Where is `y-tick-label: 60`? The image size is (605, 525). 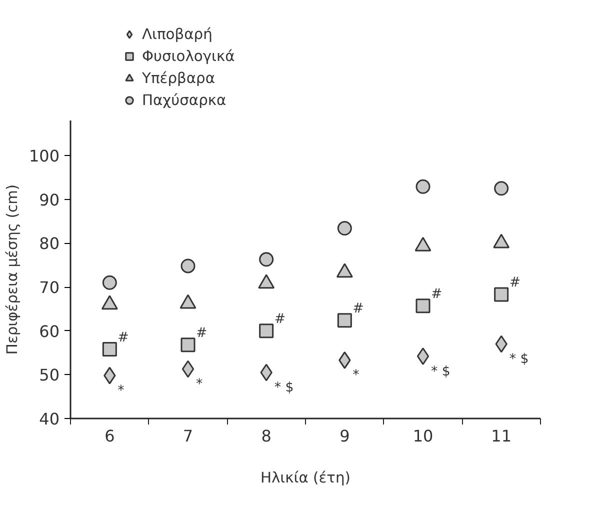 y-tick-label: 60 is located at coordinates (49, 331).